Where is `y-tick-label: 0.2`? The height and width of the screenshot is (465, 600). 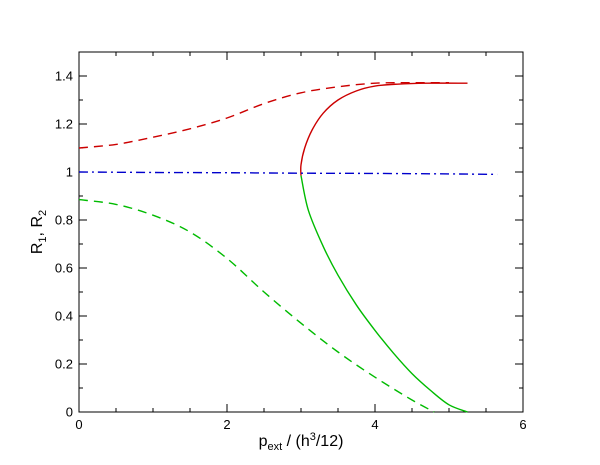 y-tick-label: 0.2 is located at coordinates (64, 364).